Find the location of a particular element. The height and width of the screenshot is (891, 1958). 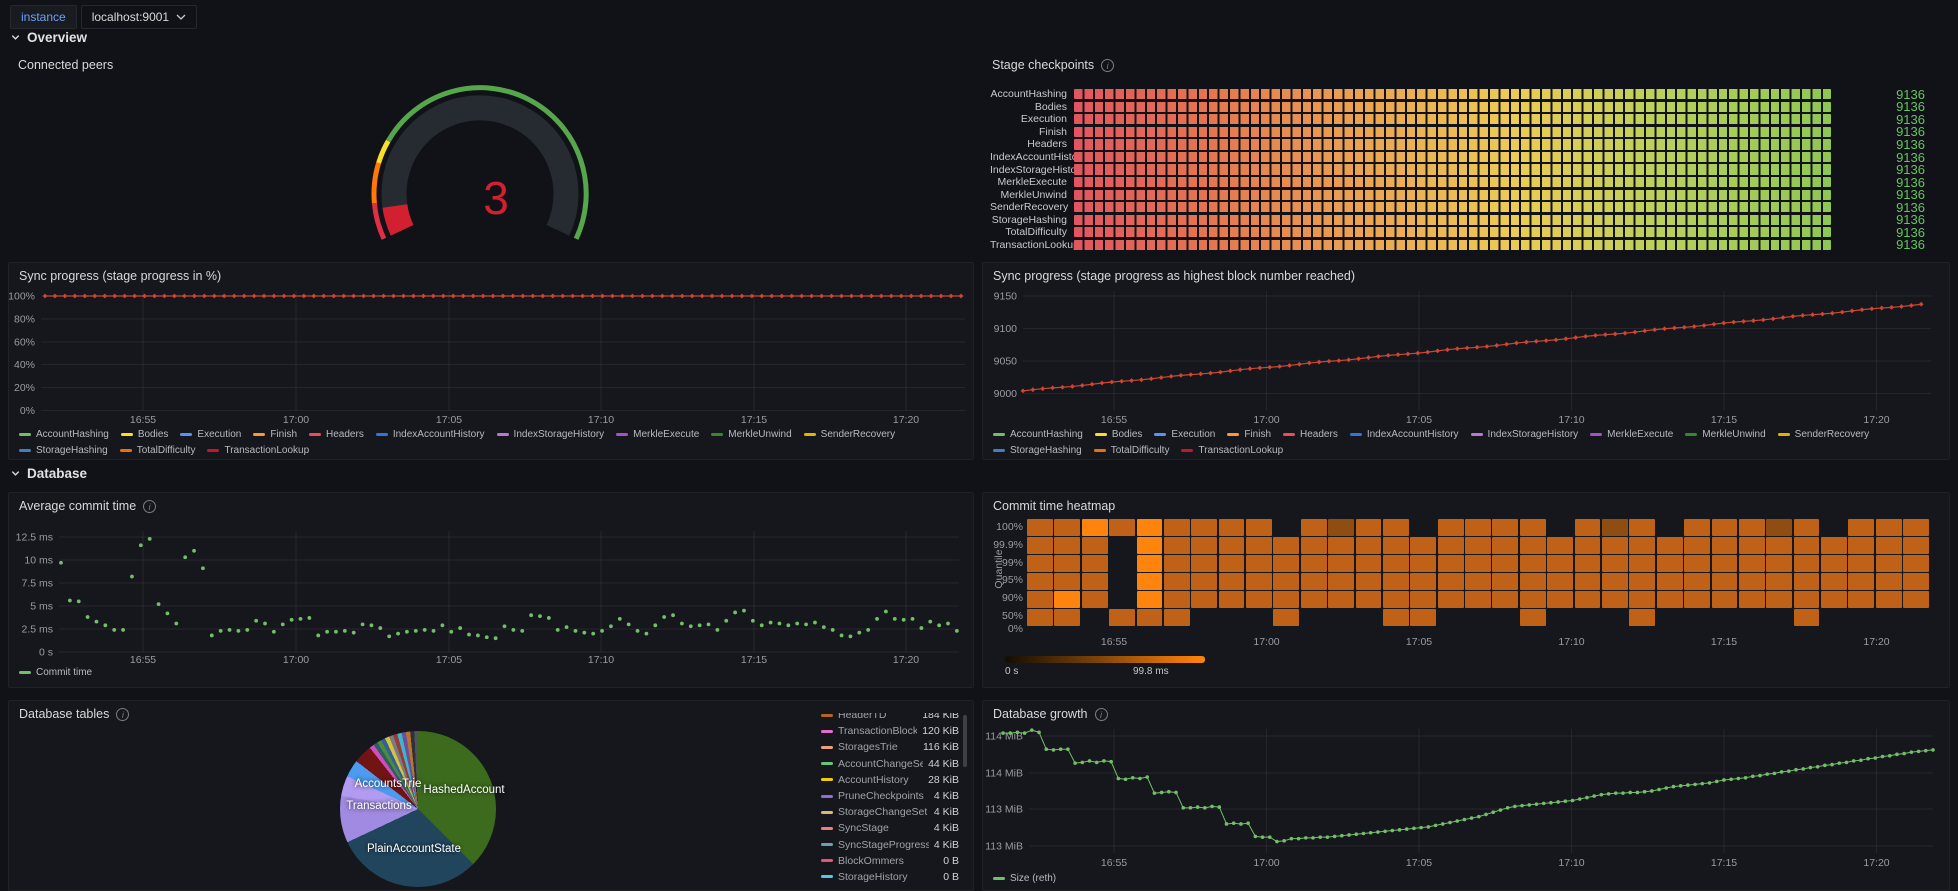

table-legend-row: HeaderTD 184 KiB is located at coordinates (894, 718).